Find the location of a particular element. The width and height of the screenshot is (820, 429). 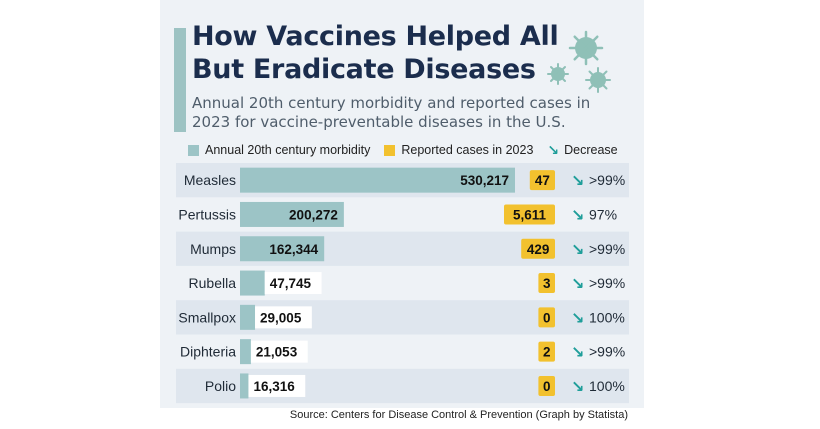

legend-label-reported: Reported cases in 2023 is located at coordinates (467, 150).